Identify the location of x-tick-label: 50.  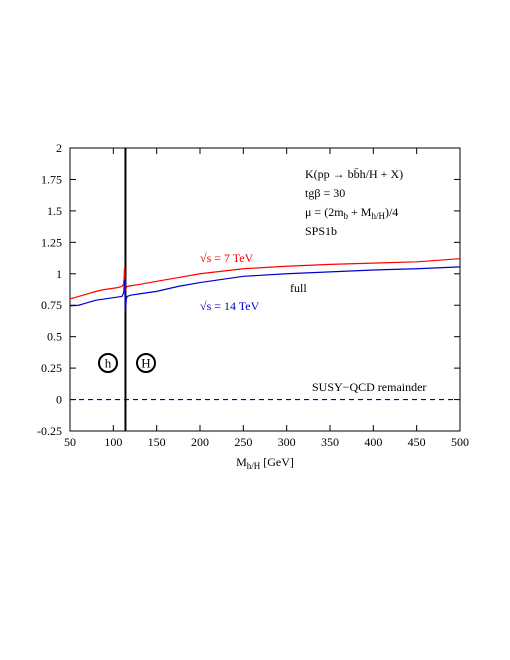
(70, 442).